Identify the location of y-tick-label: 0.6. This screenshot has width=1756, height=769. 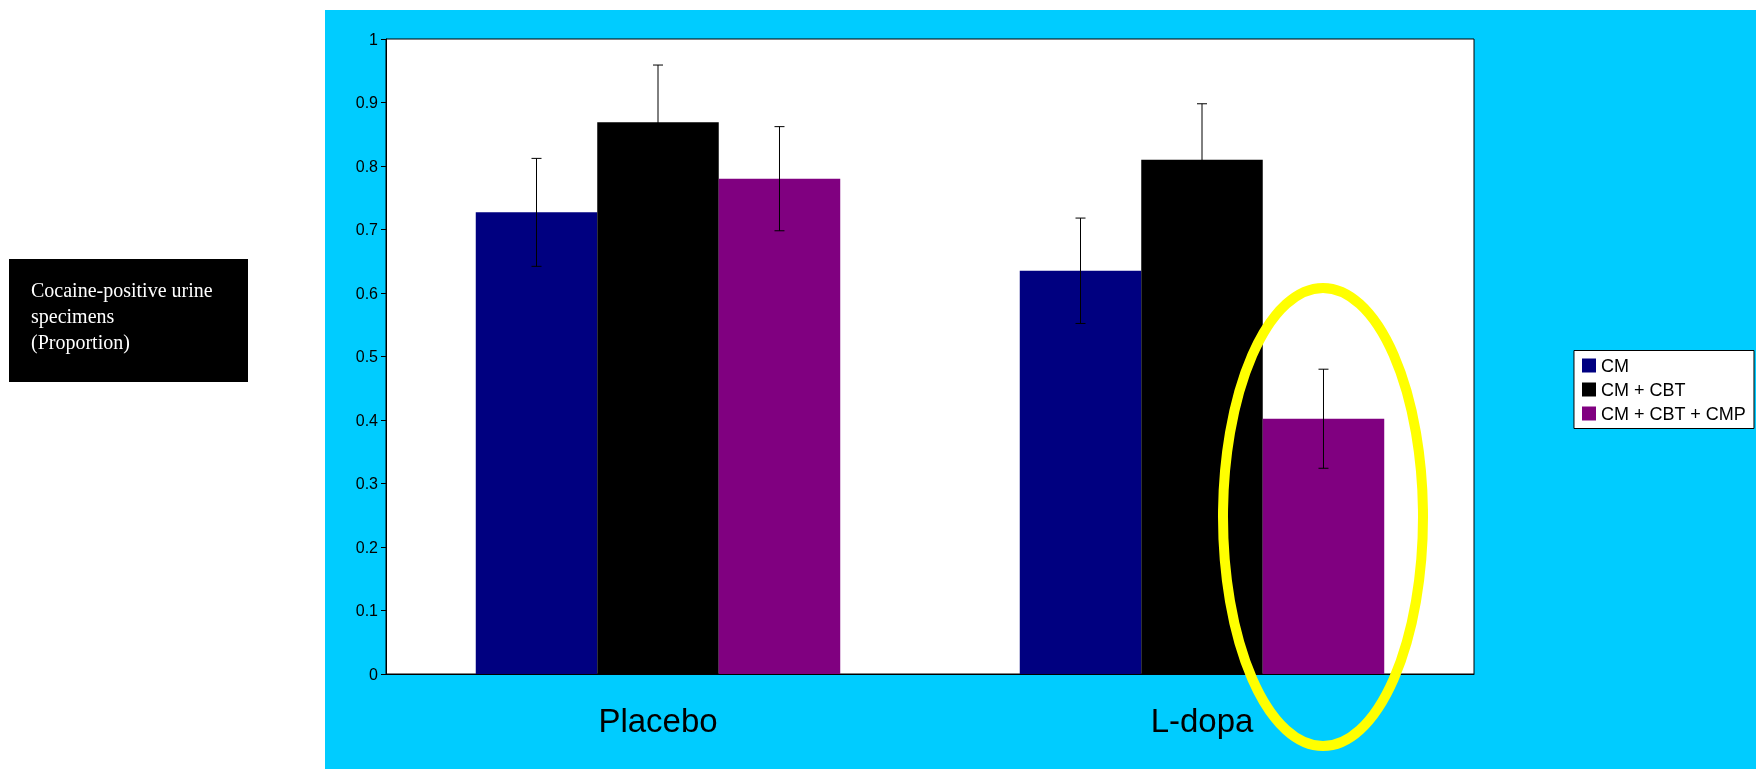
(367, 293).